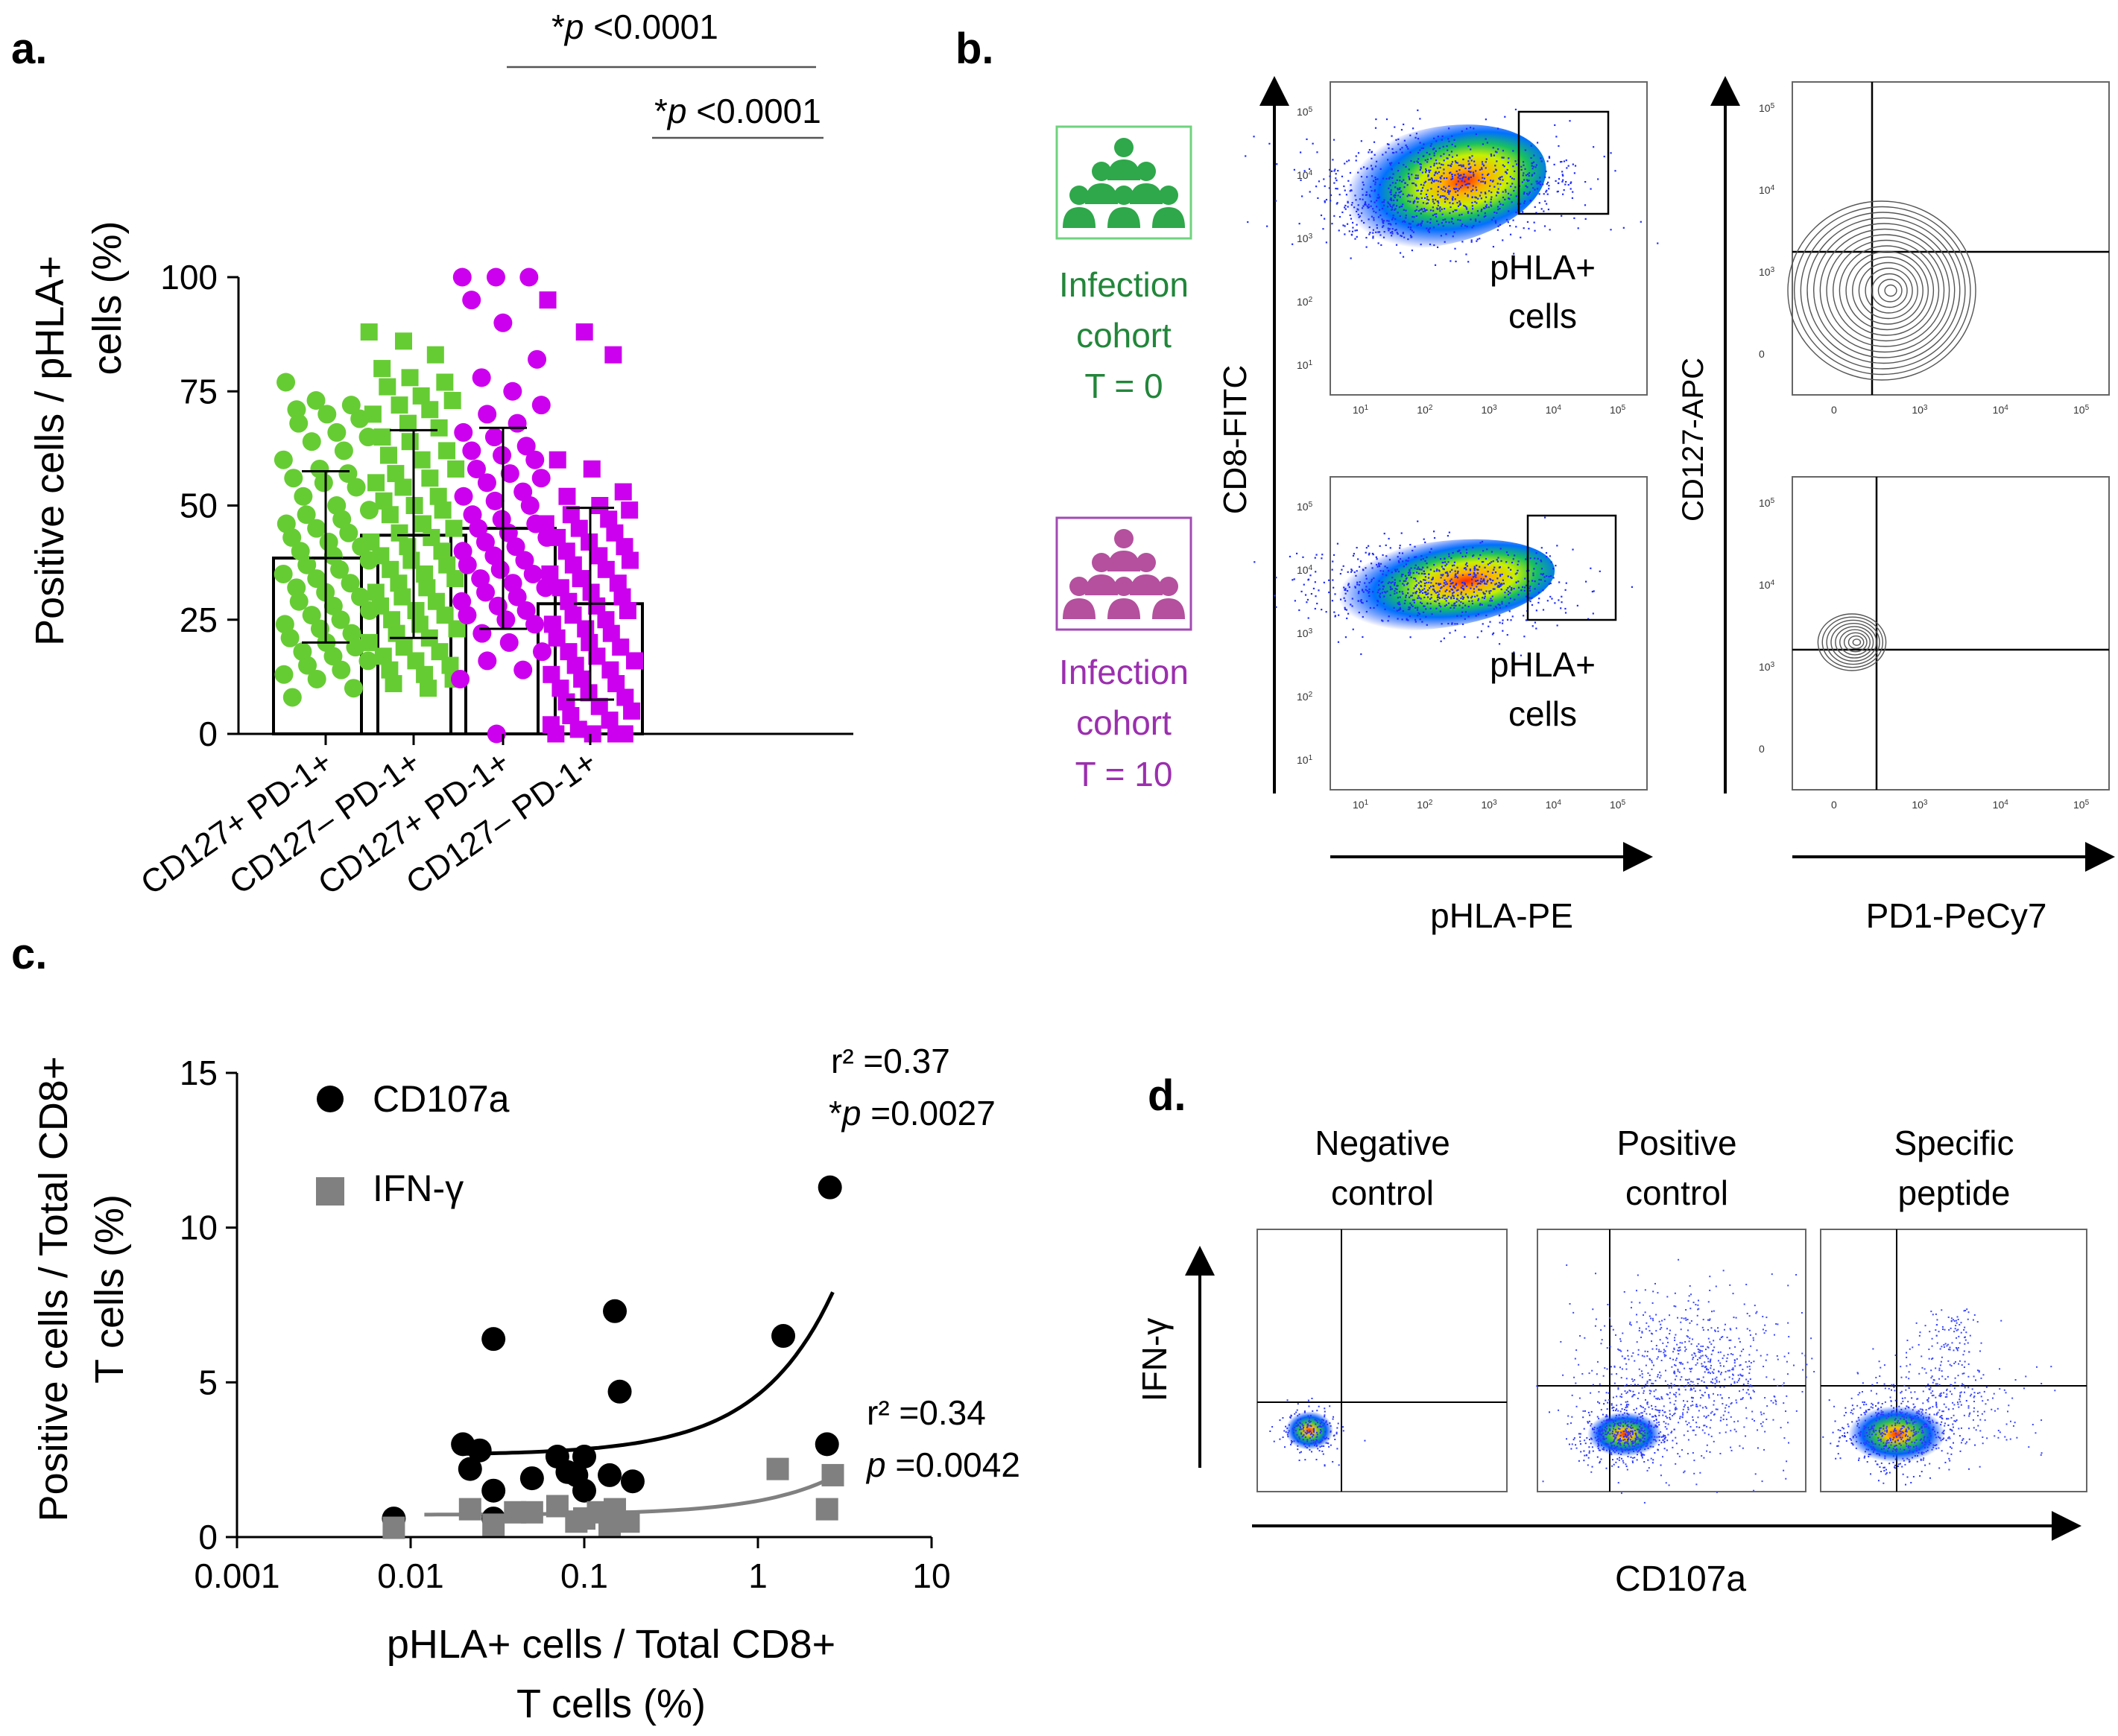 This screenshot has height=1736, width=2118. I want to click on flow-tick-label: 104, so click(1554, 805).